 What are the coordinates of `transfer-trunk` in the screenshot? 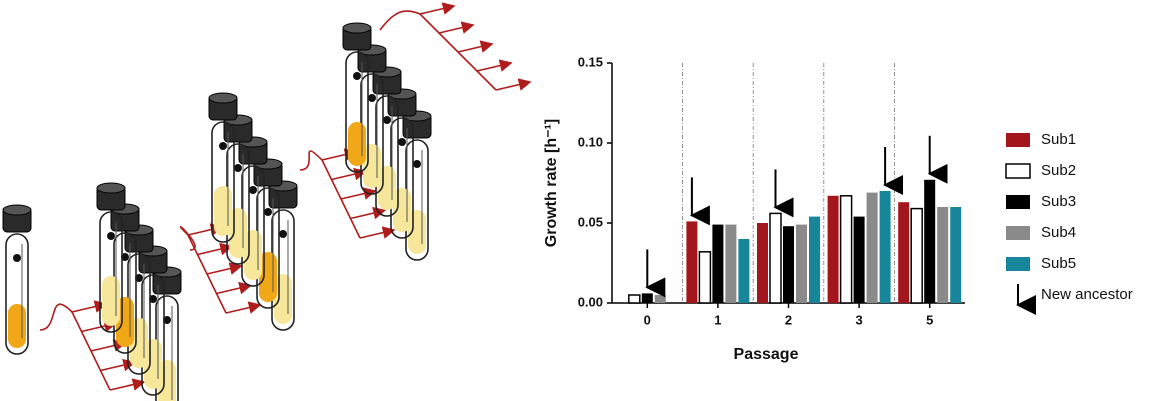 It's located at (458, 52).